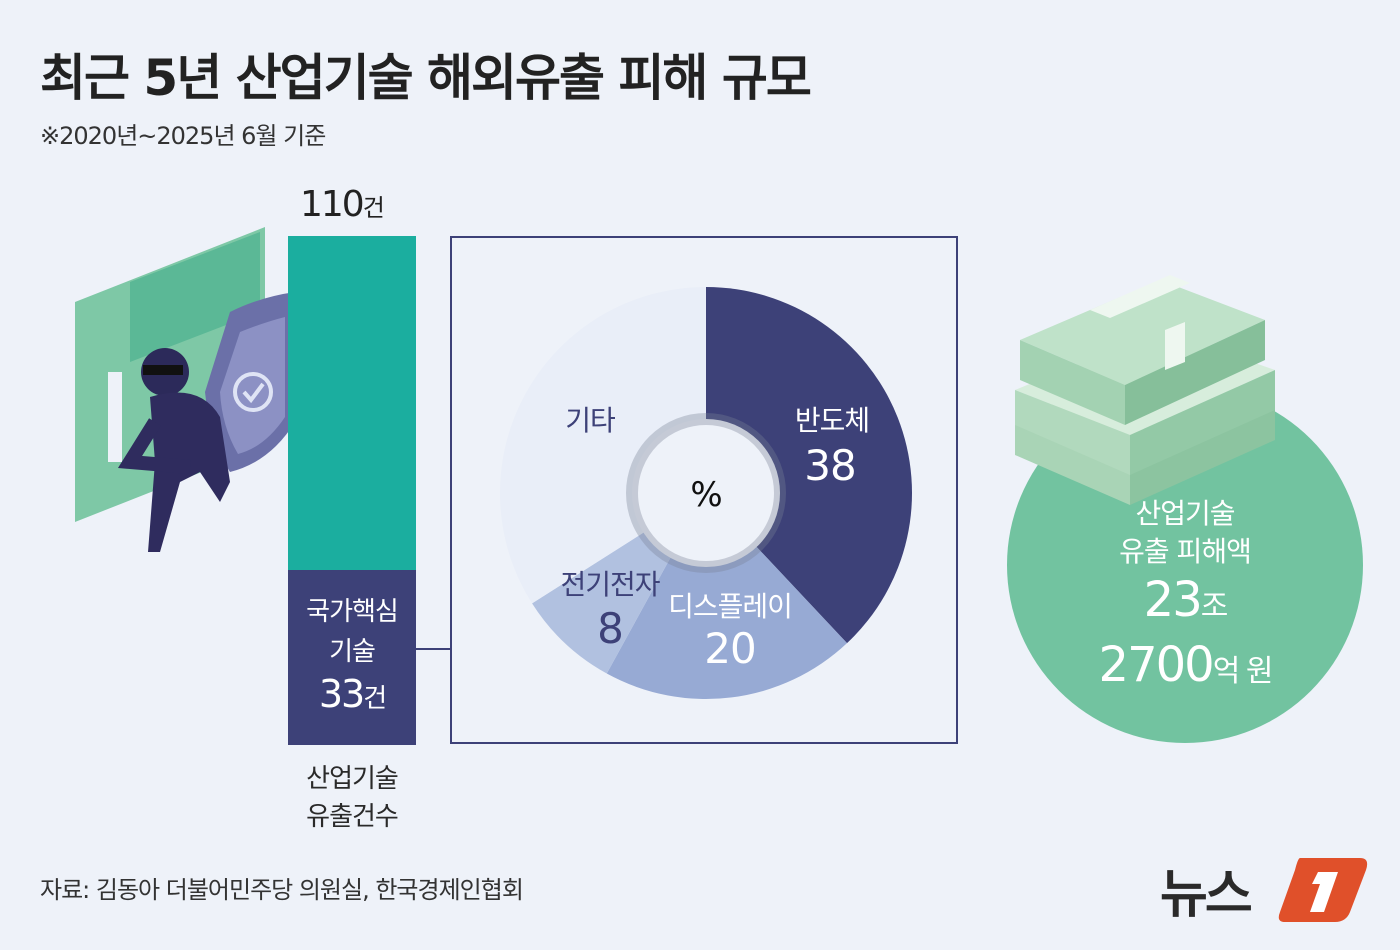  Describe the element at coordinates (352, 779) in the screenshot. I see `bar-caption-1: 산업기술` at that location.